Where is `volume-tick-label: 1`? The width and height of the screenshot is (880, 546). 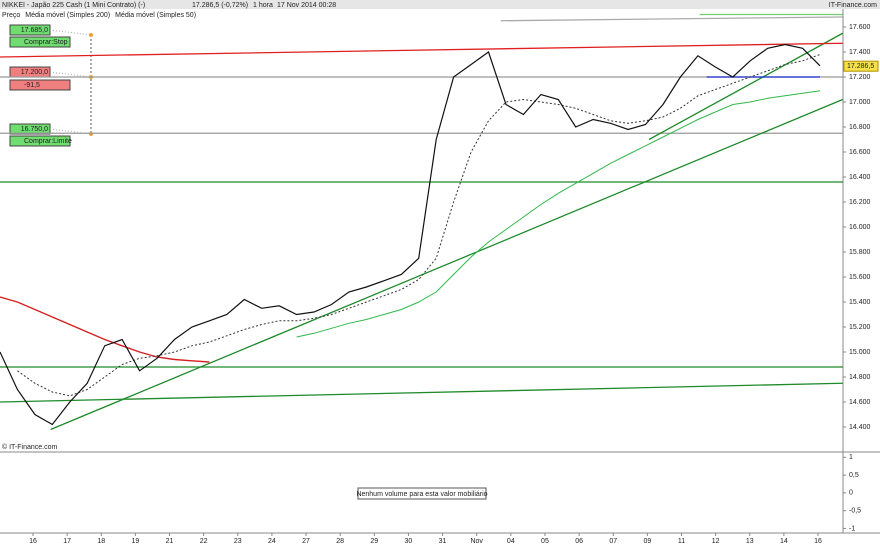
volume-tick-label: 1 is located at coordinates (851, 457).